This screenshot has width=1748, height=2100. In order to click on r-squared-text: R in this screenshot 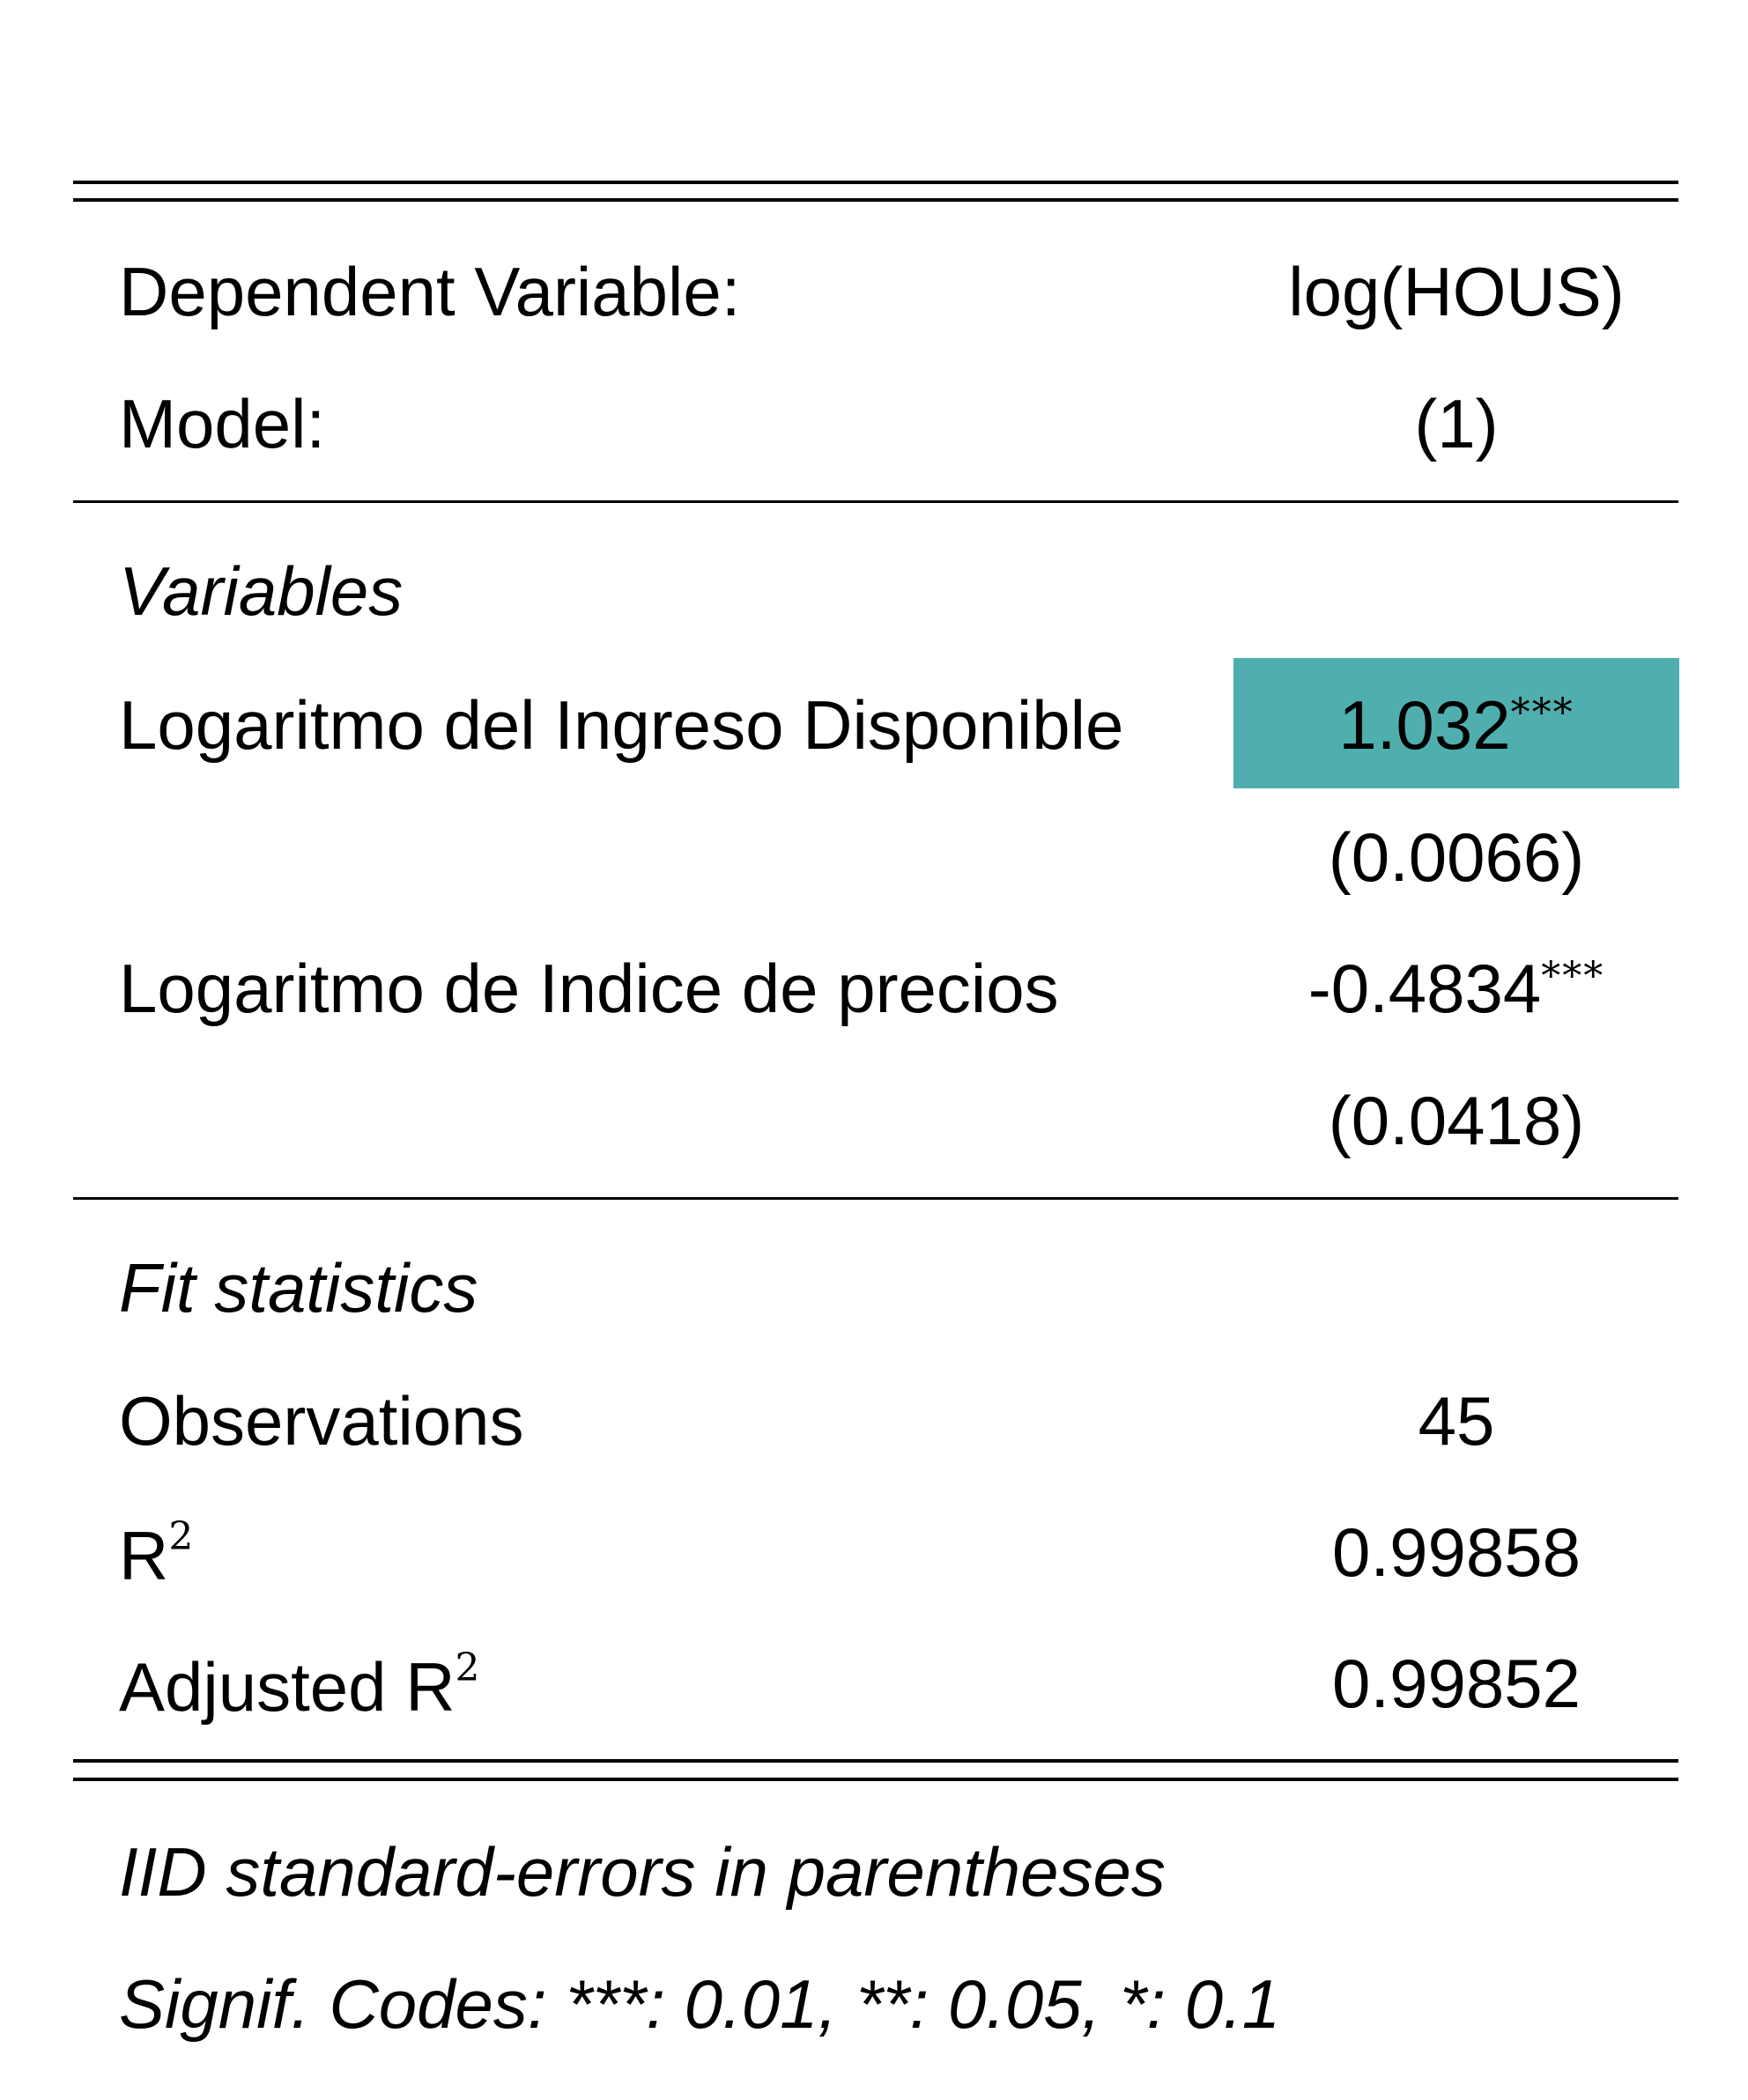, I will do `click(144, 1555)`.